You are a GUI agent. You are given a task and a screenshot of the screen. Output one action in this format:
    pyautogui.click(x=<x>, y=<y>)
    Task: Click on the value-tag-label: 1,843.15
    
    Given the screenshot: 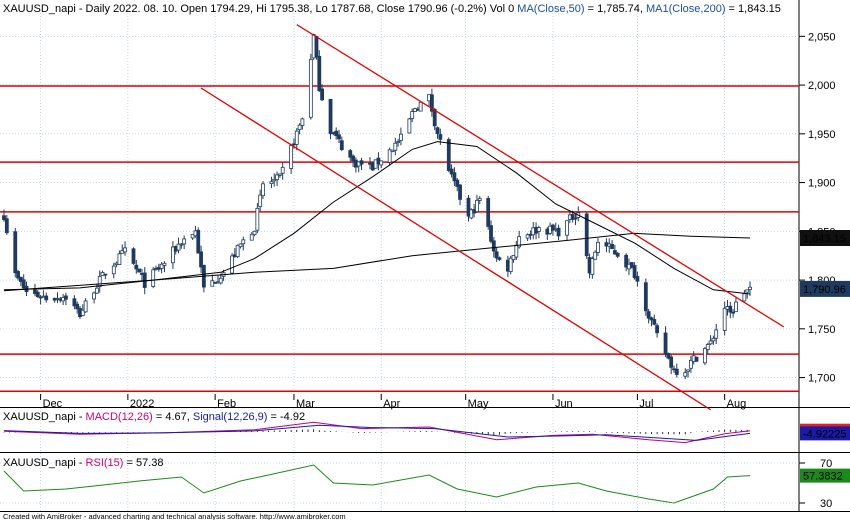 What is the action you would take?
    pyautogui.click(x=824, y=239)
    